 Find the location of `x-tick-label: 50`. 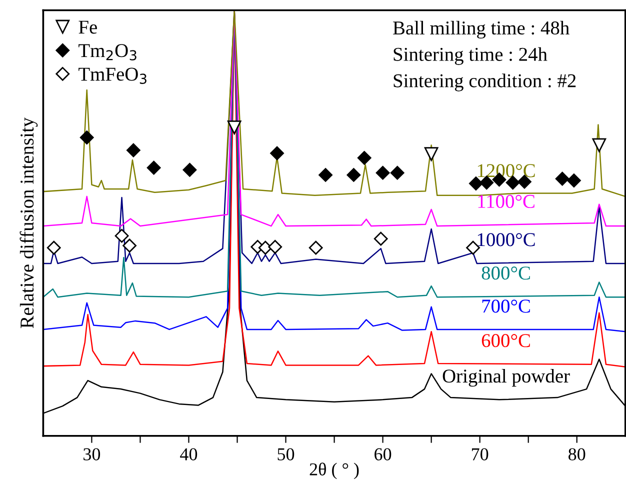

x-tick-label: 50 is located at coordinates (286, 454).